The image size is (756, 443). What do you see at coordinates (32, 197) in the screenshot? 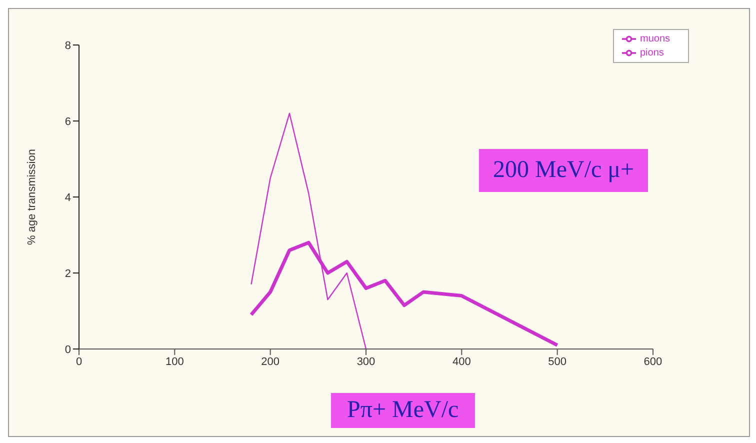
I see `y-axis-title: % age transmission` at bounding box center [32, 197].